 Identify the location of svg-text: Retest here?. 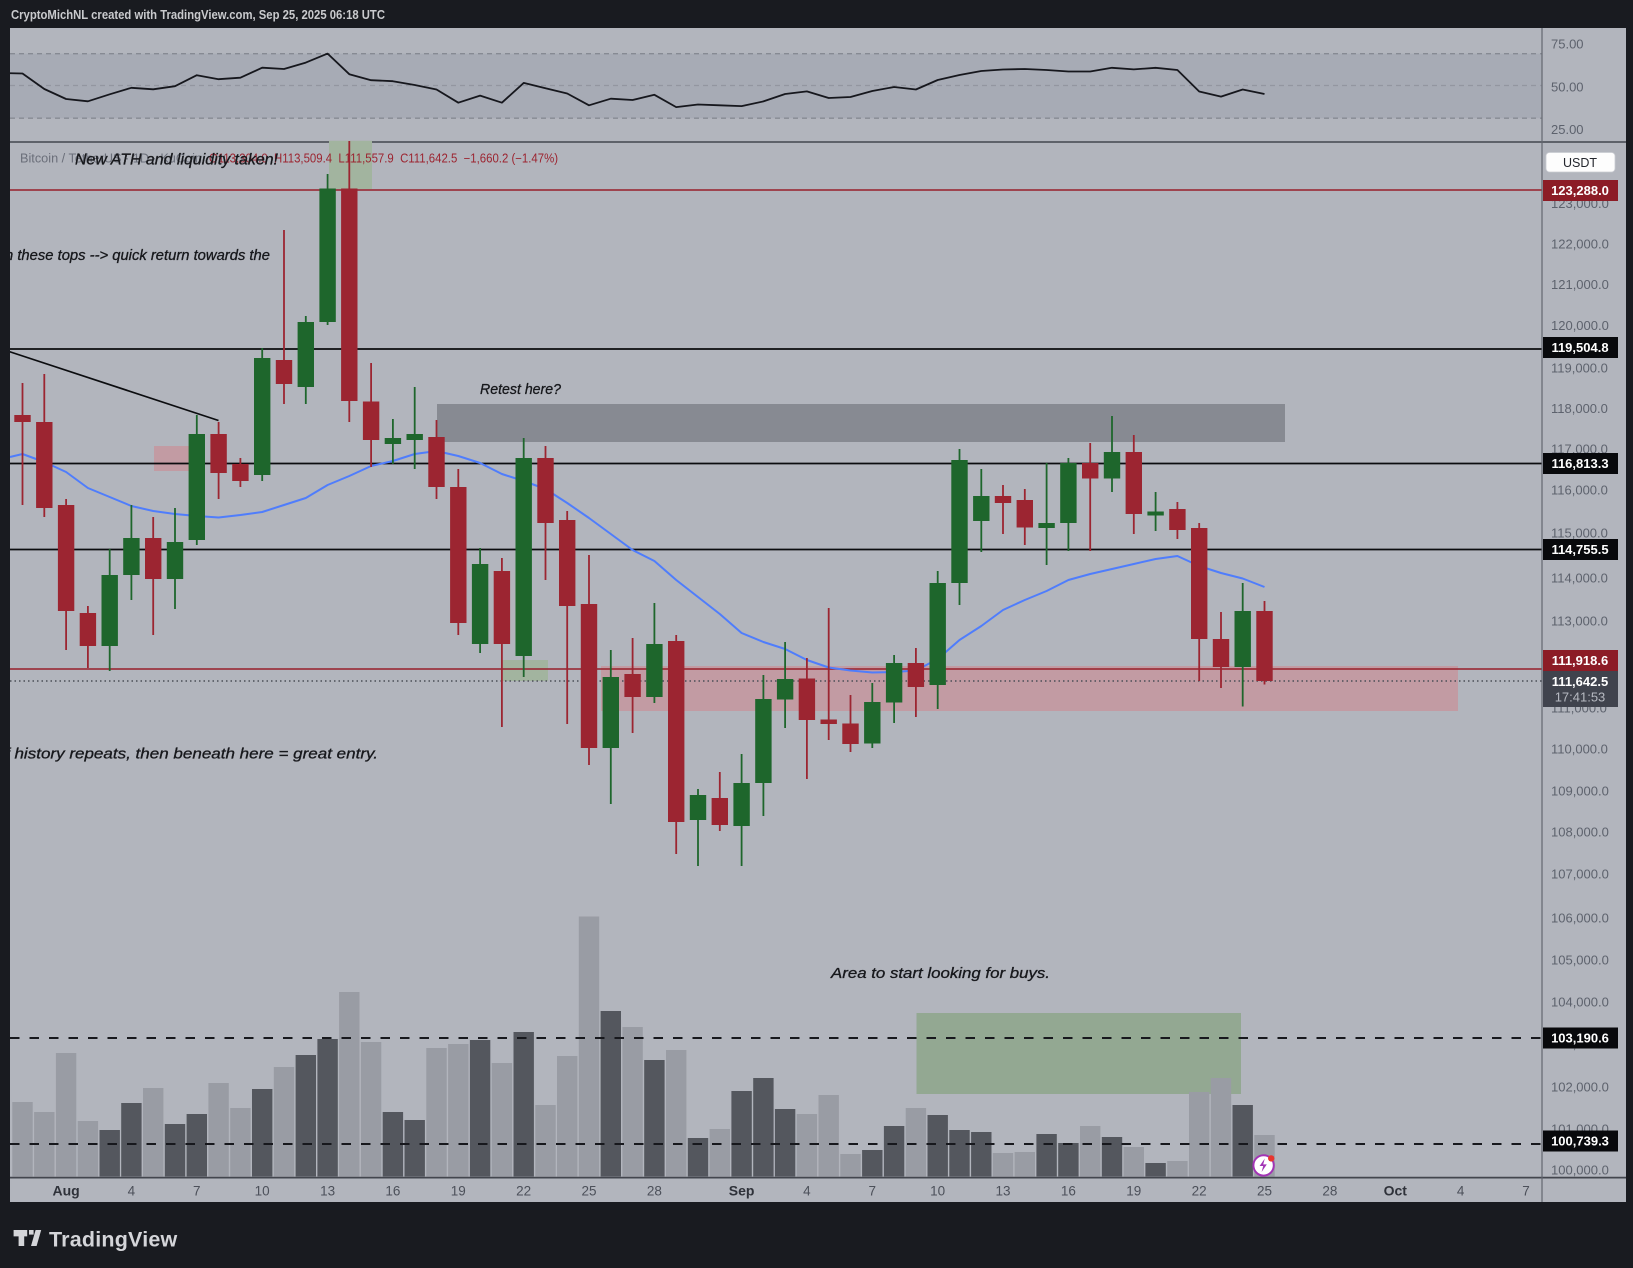
(521, 389).